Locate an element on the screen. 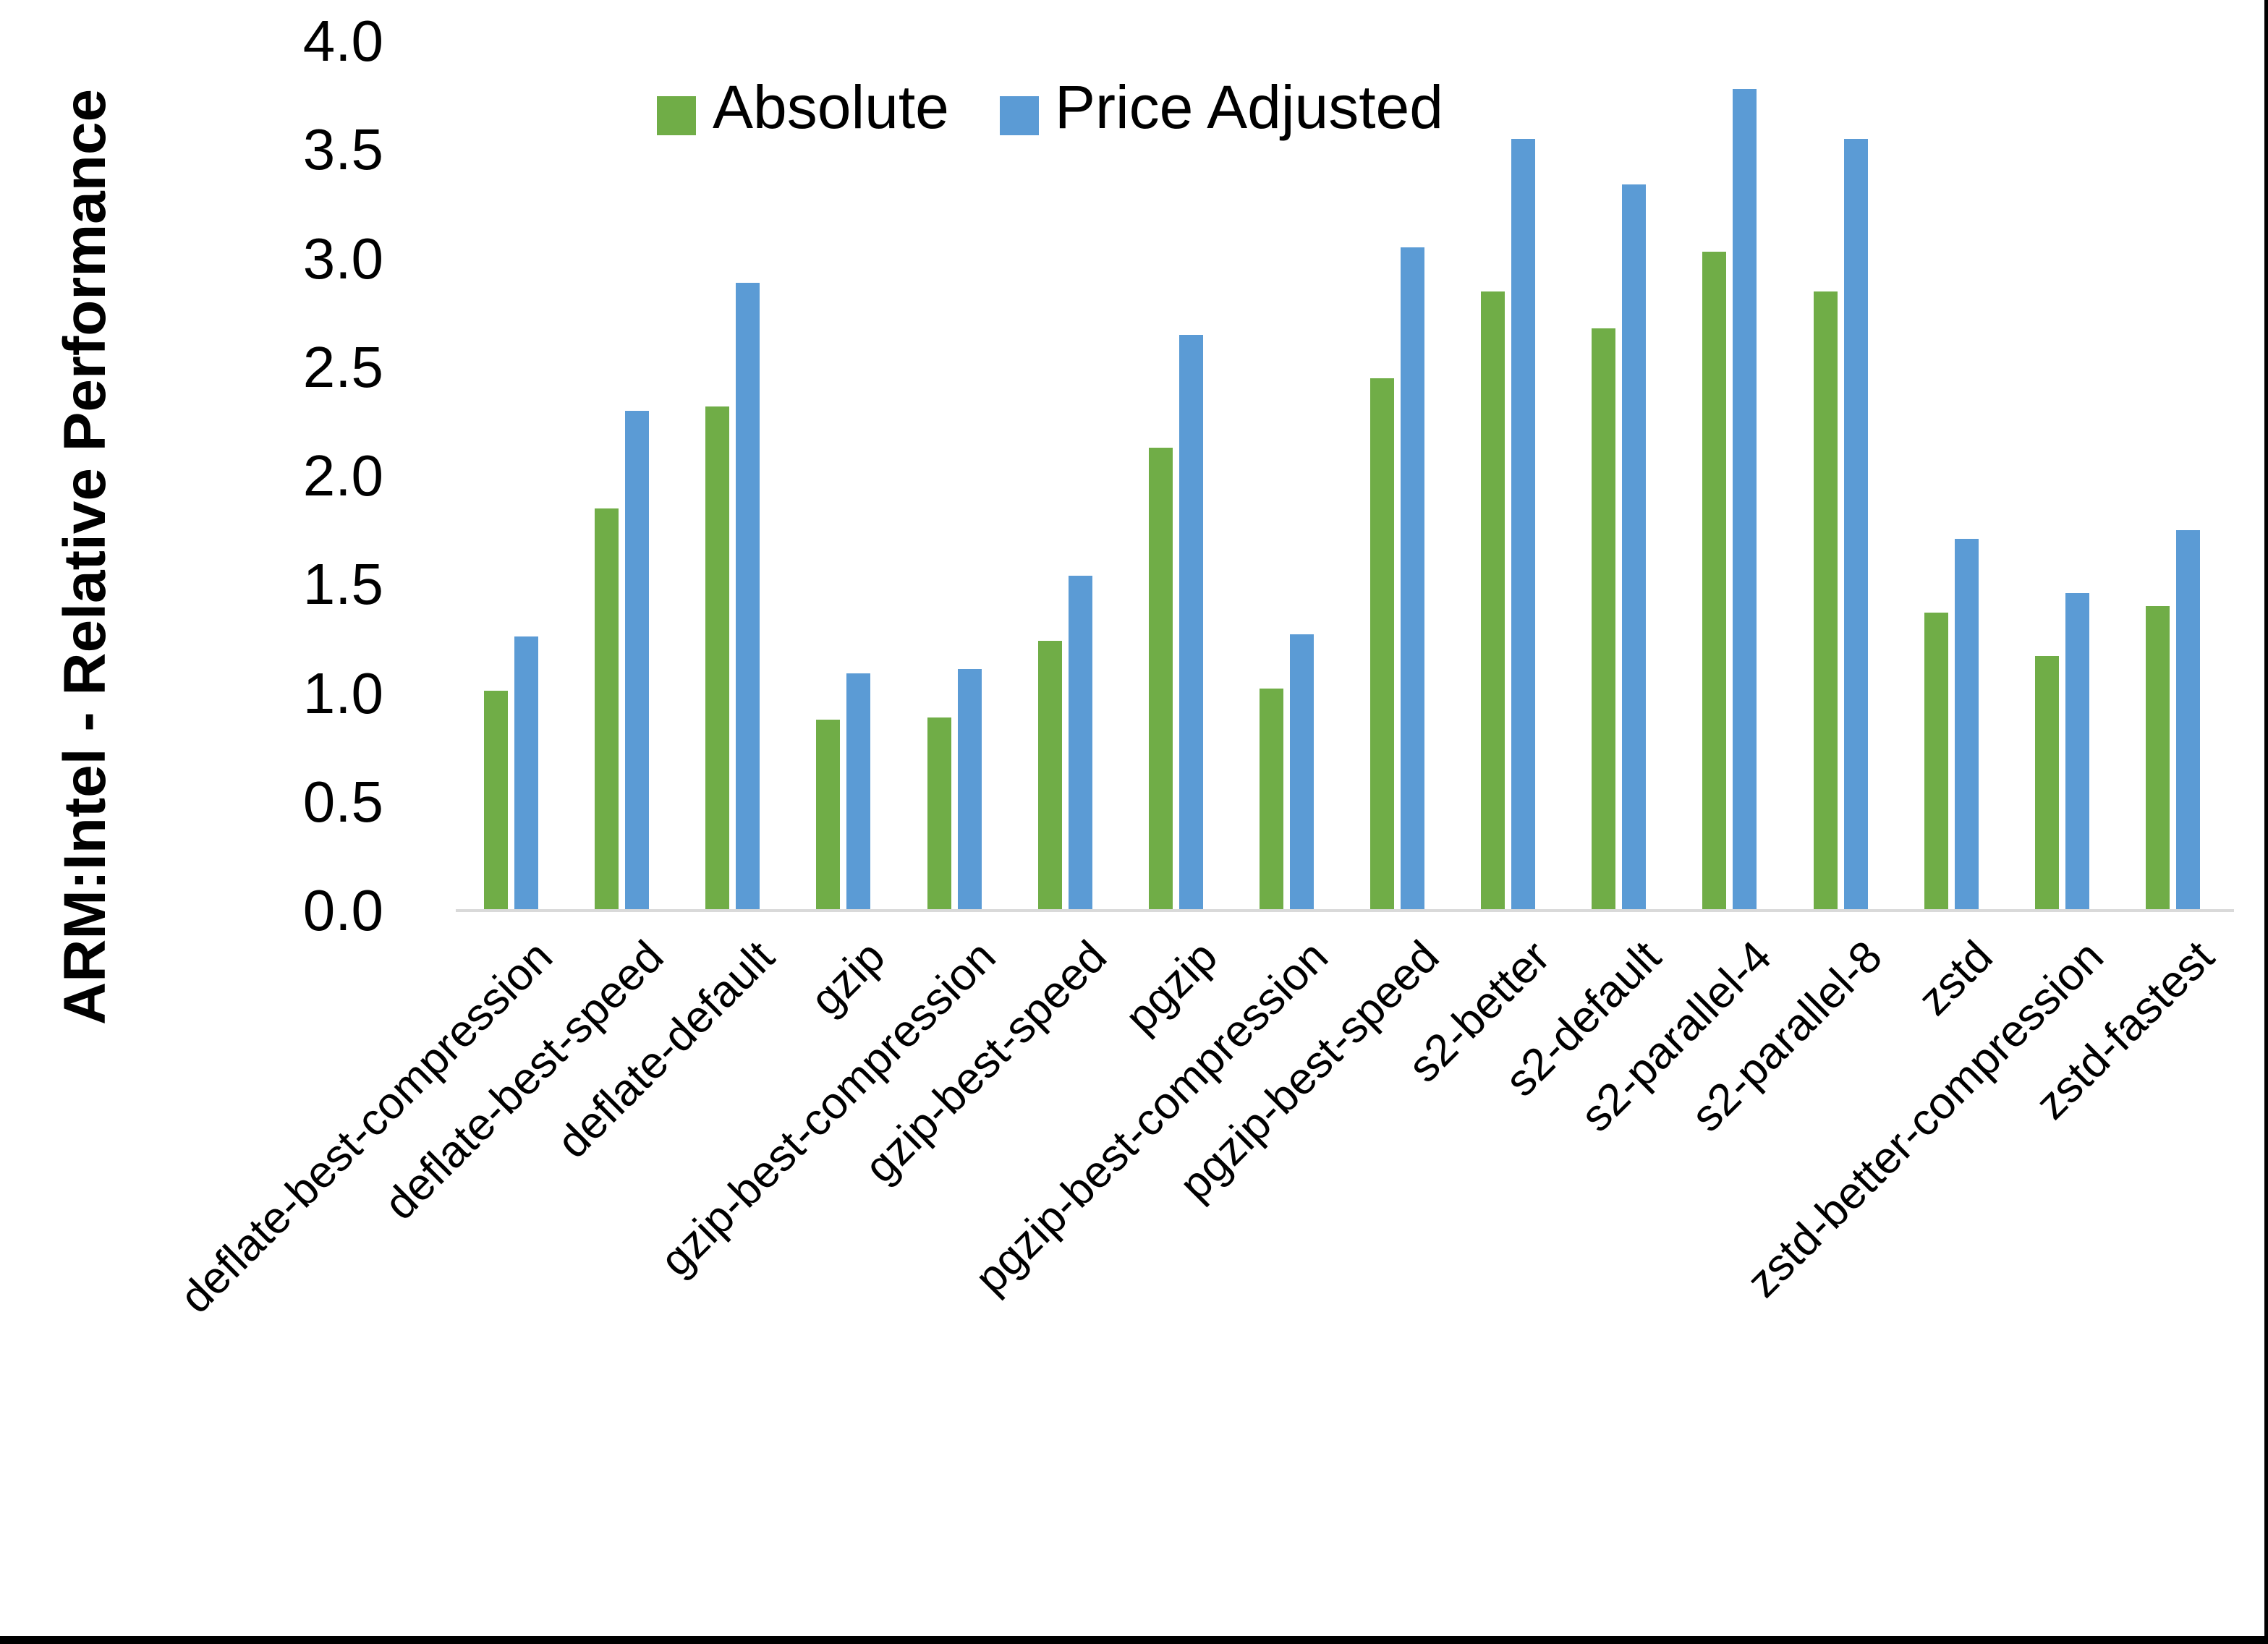 The image size is (2268, 1644). y-axis-tick-label: 0.5 is located at coordinates (342, 801).